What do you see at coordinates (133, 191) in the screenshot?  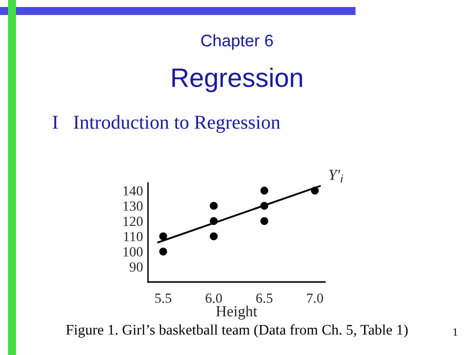 I see `y-tick-label: 140` at bounding box center [133, 191].